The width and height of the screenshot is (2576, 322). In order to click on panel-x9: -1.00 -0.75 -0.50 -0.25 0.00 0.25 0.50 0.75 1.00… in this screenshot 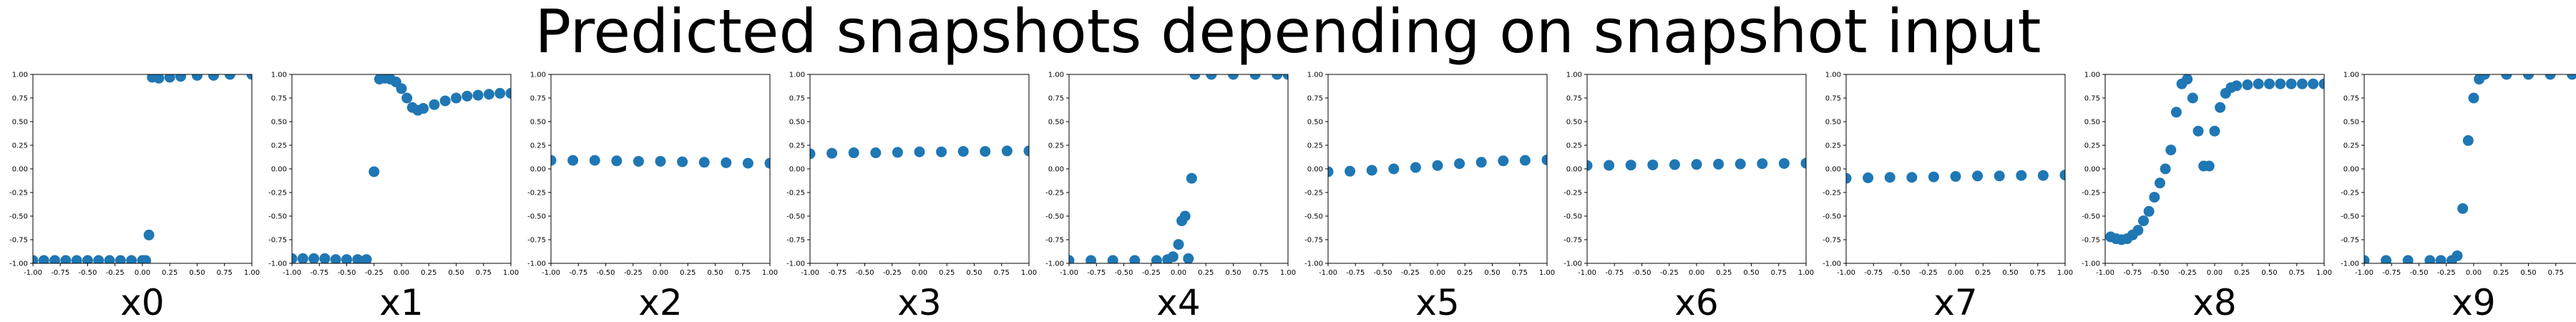, I will do `click(2458, 197)`.